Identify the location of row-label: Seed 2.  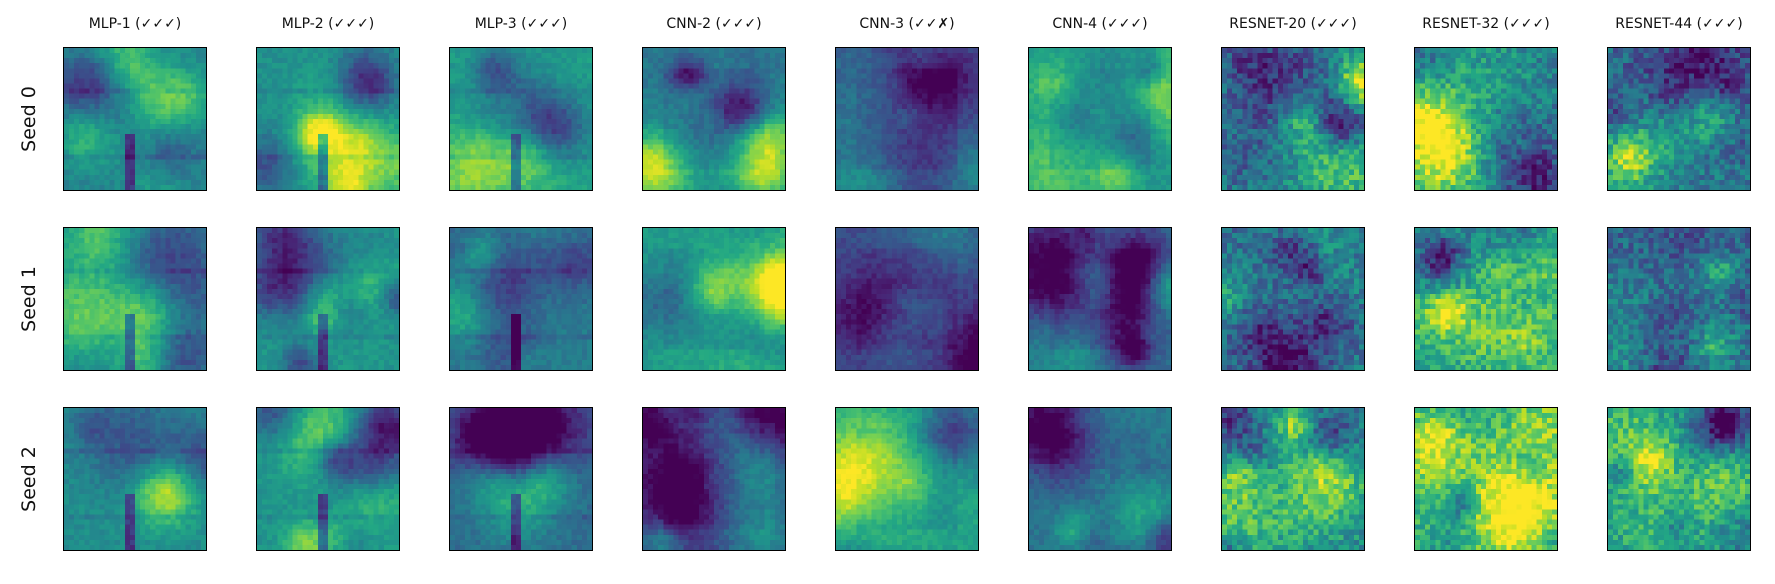
(29, 479).